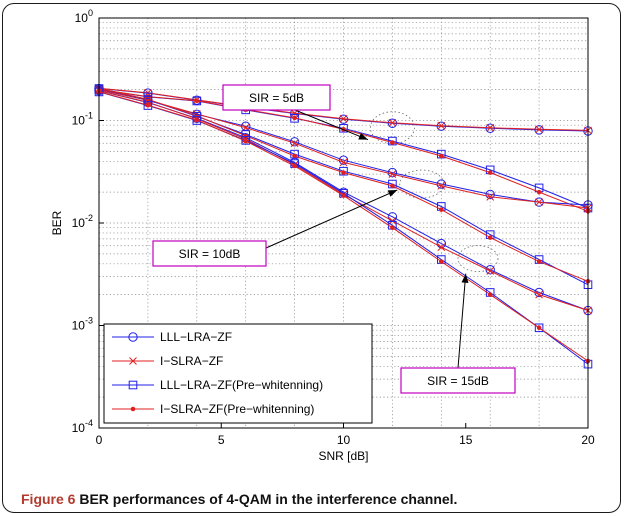 The height and width of the screenshot is (516, 625). I want to click on legend-label: LLL−LRA−ZF, so click(196, 337).